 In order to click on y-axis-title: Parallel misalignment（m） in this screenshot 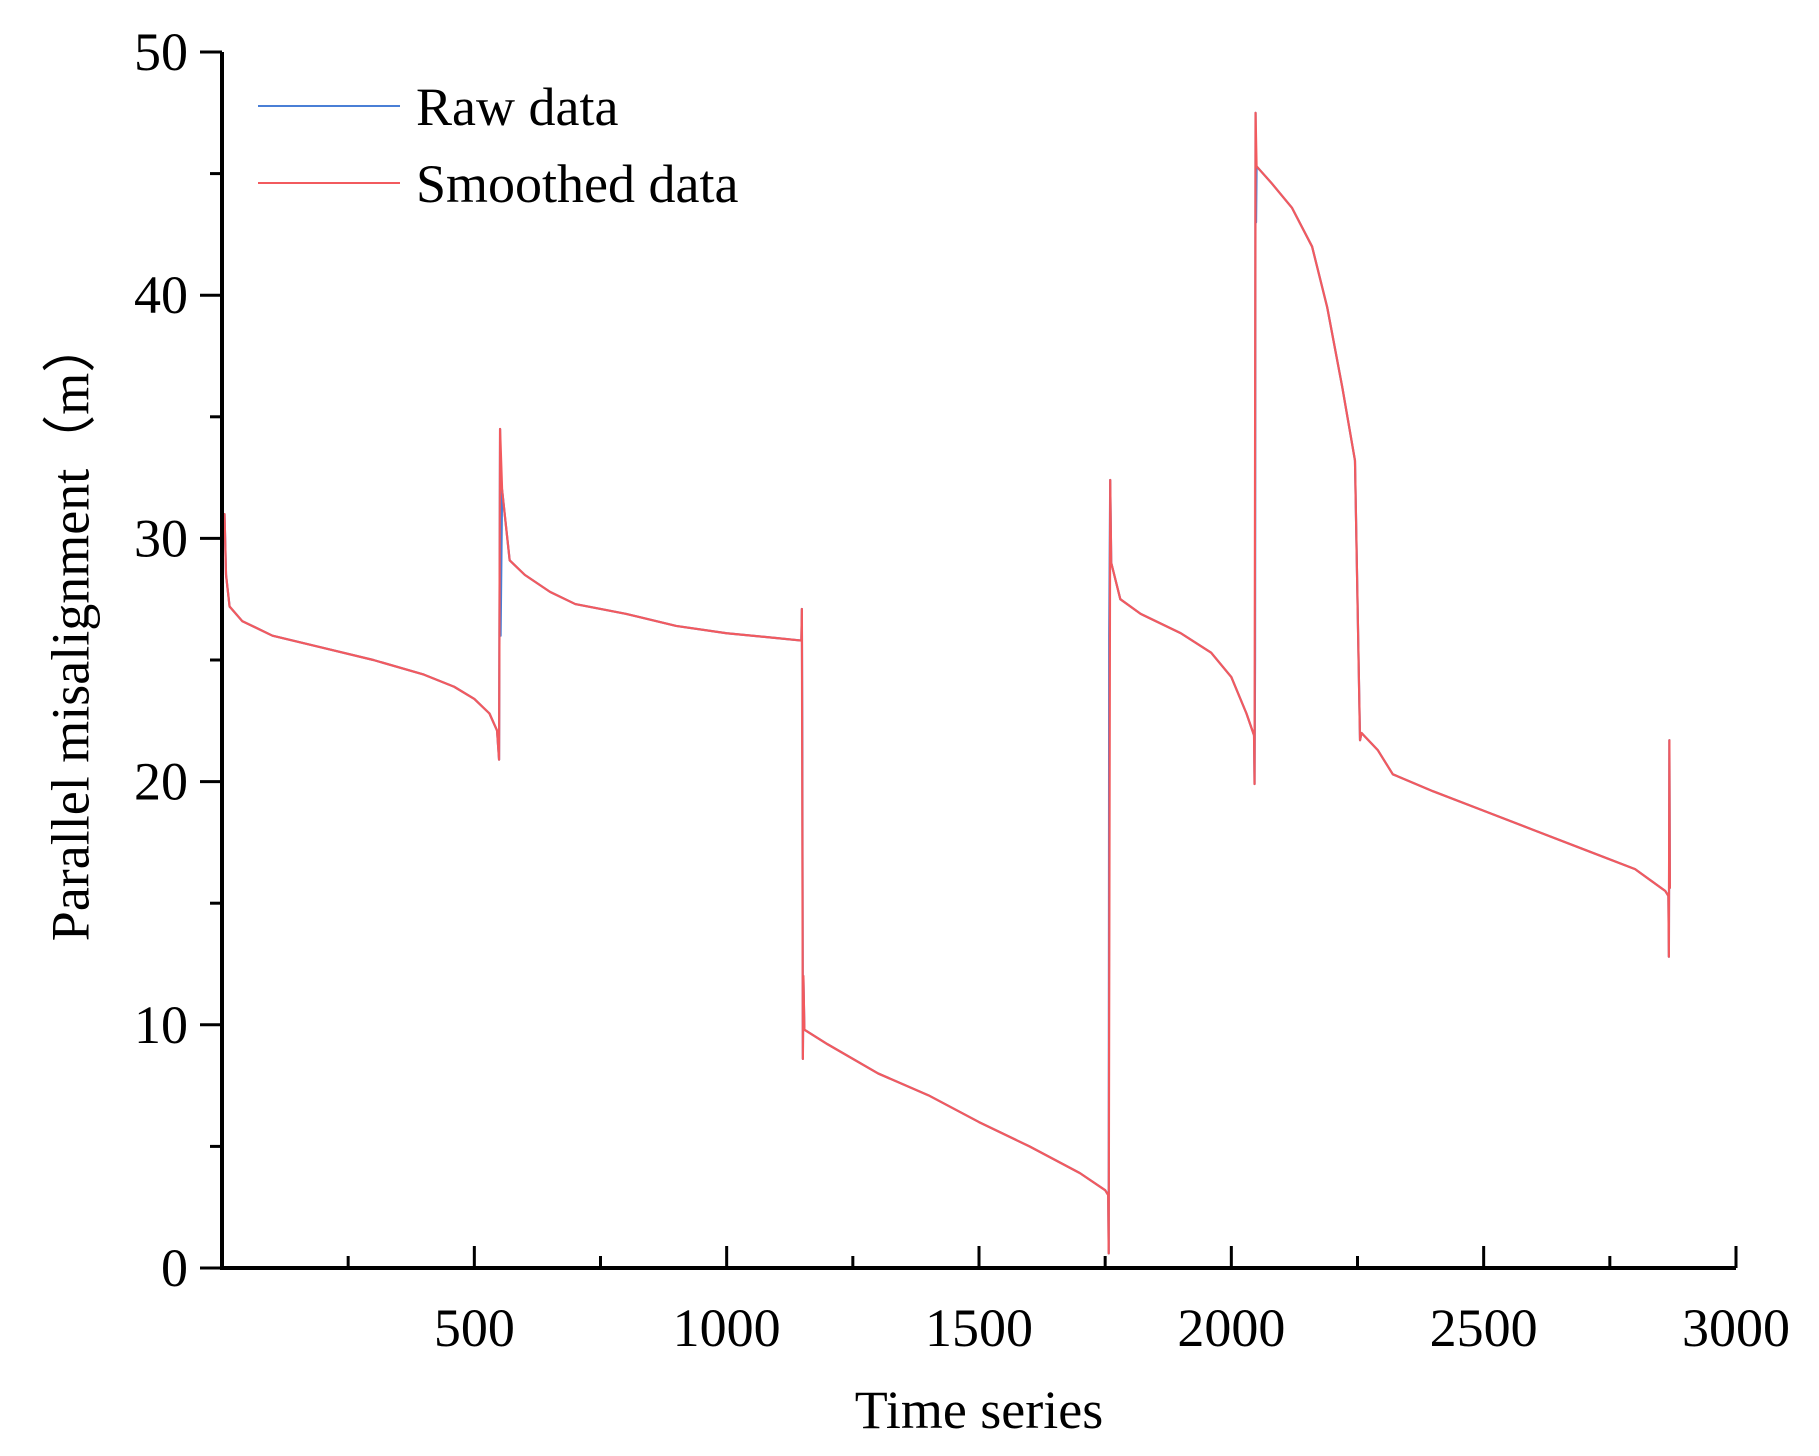, I will do `click(70, 630)`.